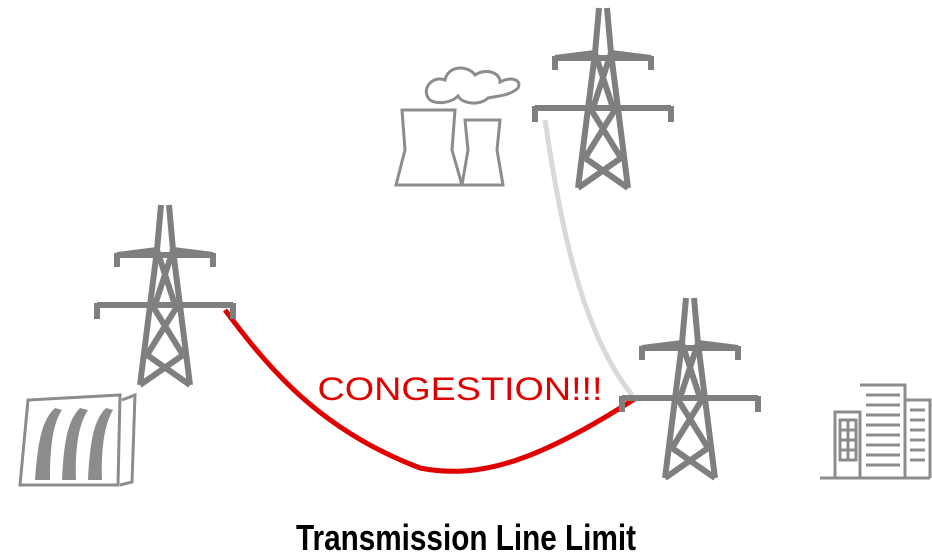 The height and width of the screenshot is (560, 932). I want to click on line-congested, so click(430, 391).